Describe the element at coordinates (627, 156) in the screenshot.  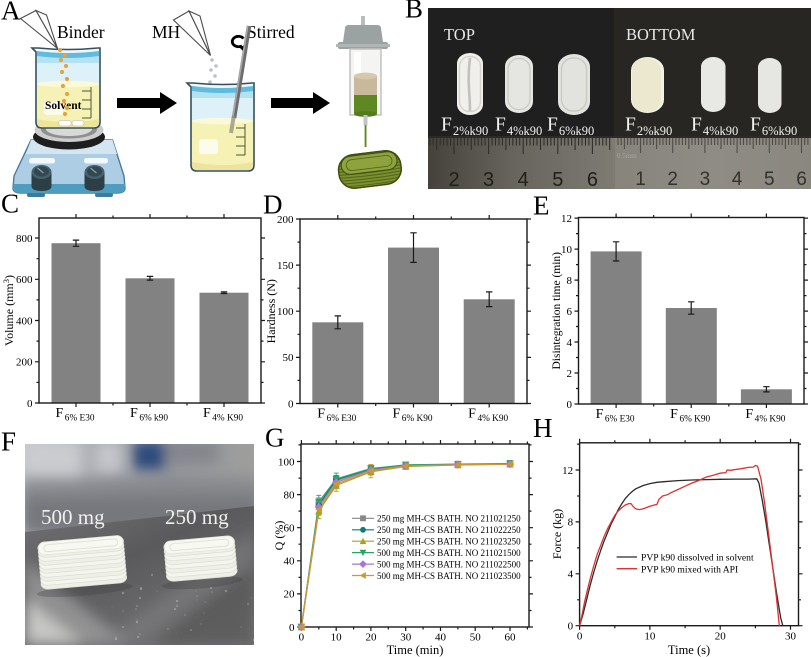
I see `svg-text: 0.5mm` at that location.